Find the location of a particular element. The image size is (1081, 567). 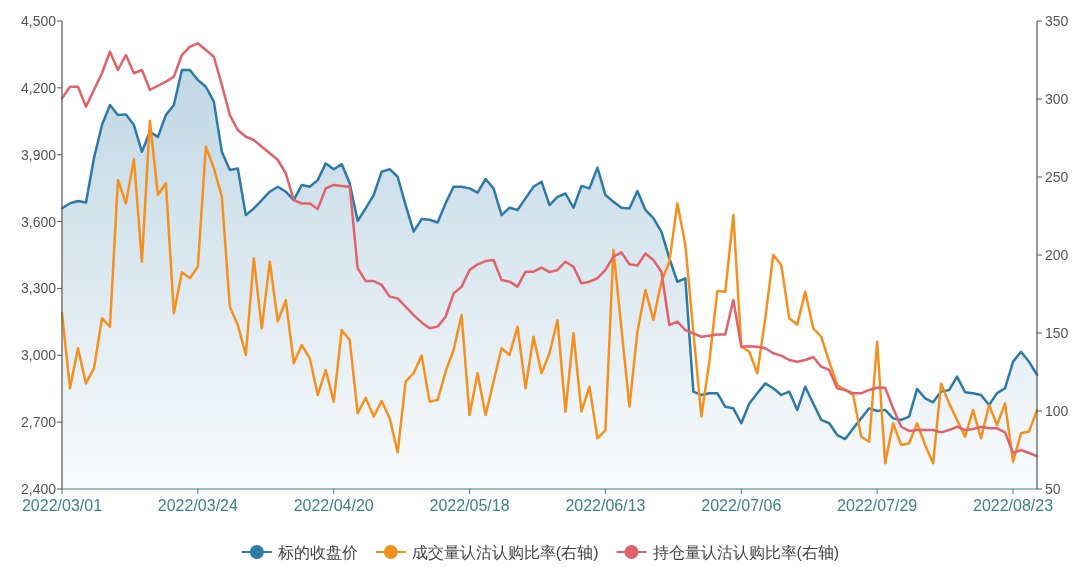

x-tick-label: 2022/05/18 is located at coordinates (469, 505).